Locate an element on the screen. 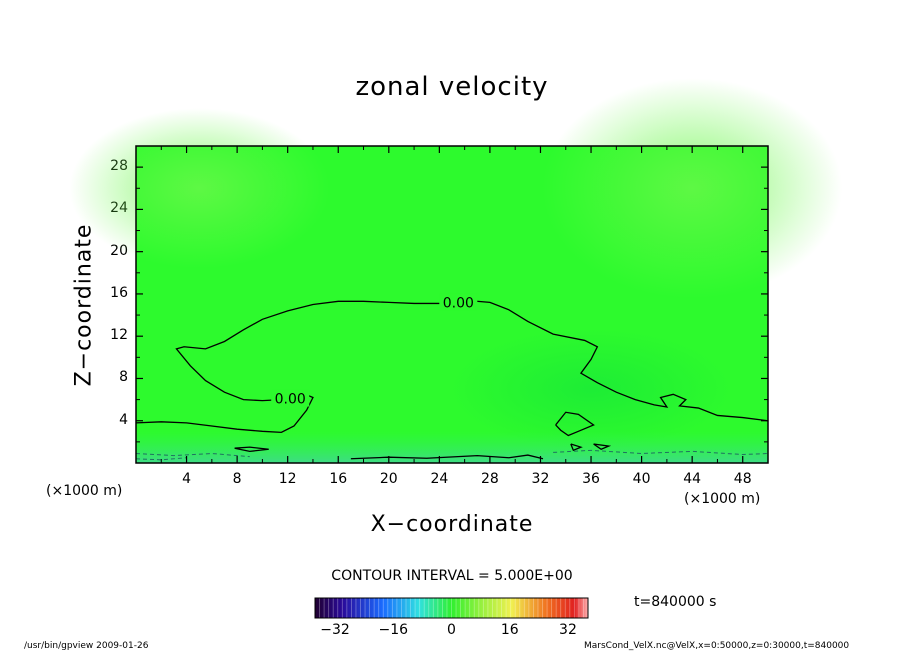 This screenshot has width=904, height=654. x-unit-label: (×1000 m) is located at coordinates (722, 499).